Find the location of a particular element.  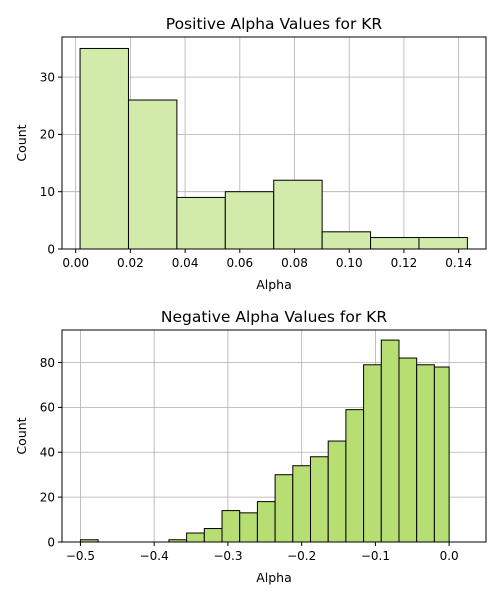

chart-1-ytick-label: 20 is located at coordinates (47, 135).